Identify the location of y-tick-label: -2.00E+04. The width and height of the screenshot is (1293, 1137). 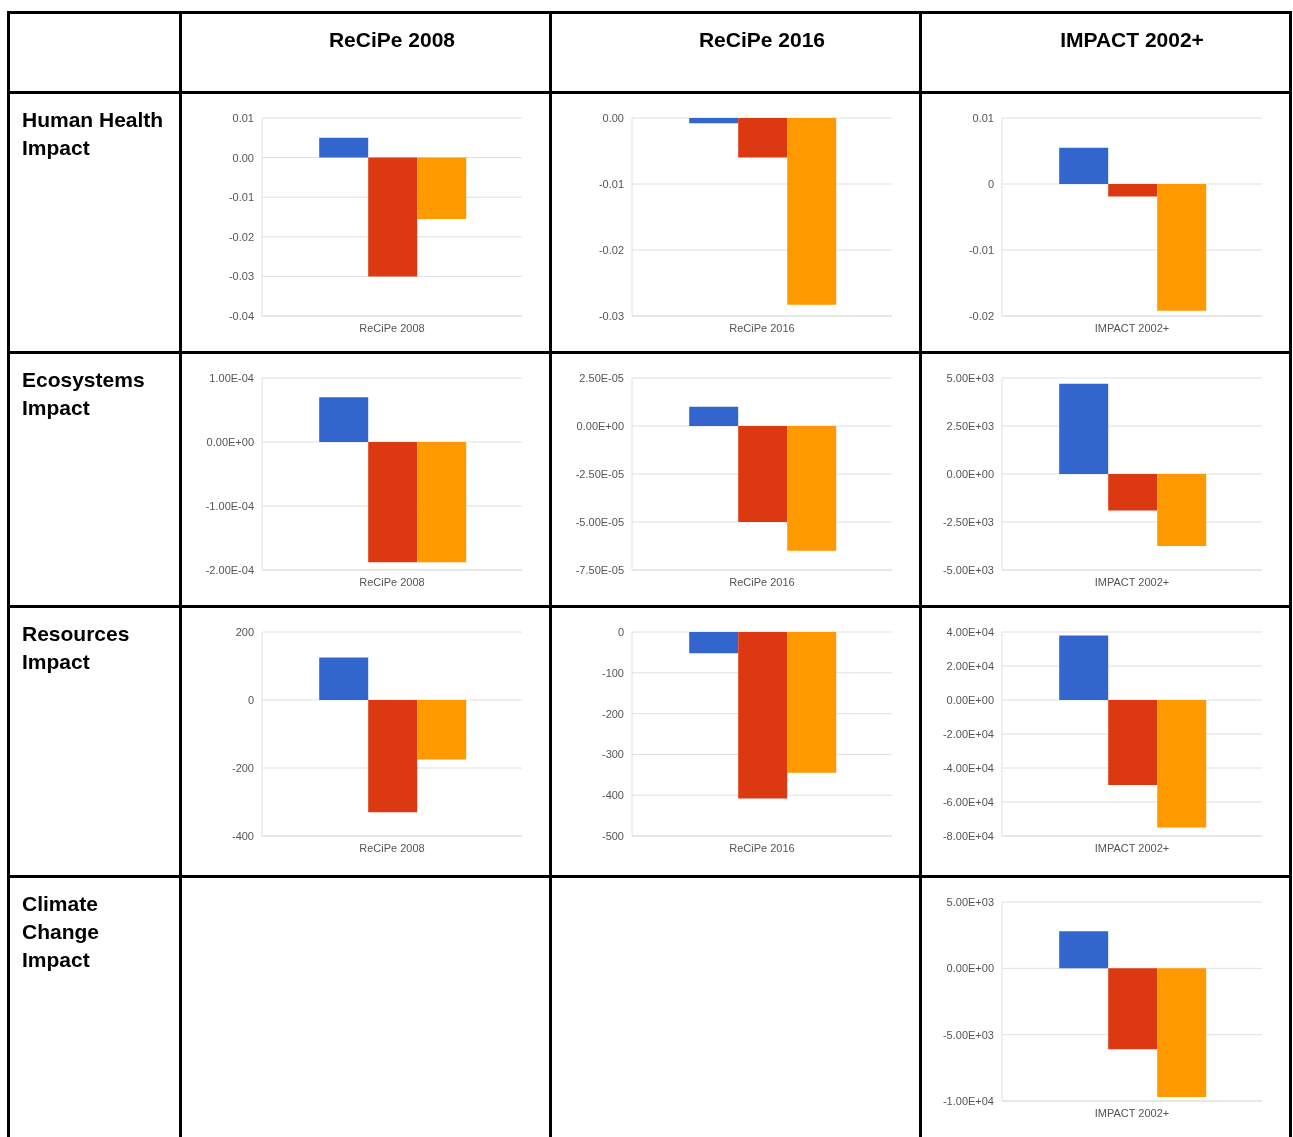
(968, 733).